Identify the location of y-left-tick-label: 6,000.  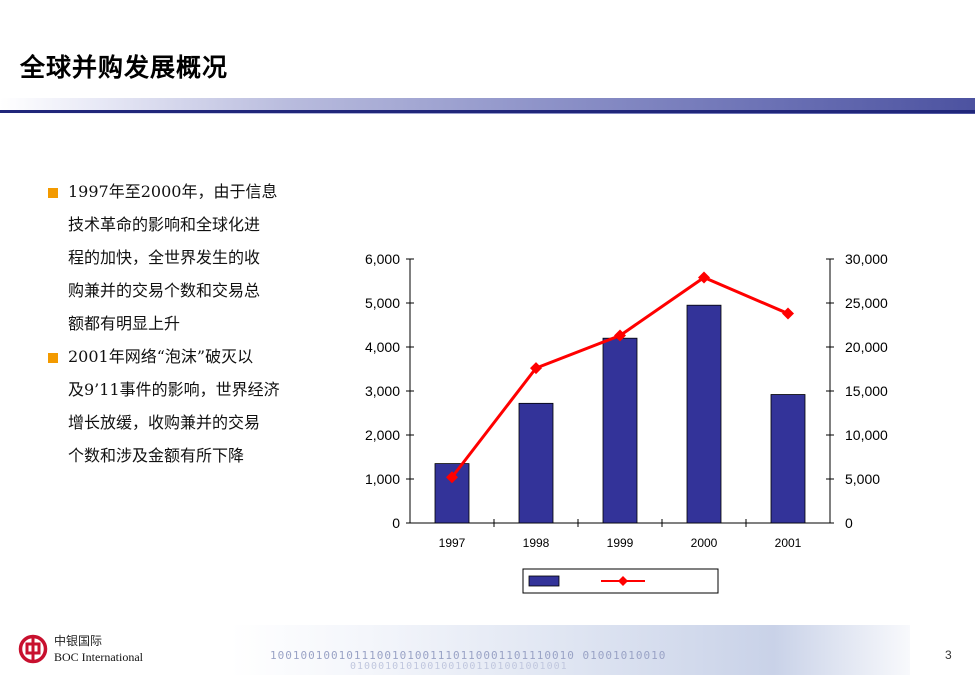
(382, 259).